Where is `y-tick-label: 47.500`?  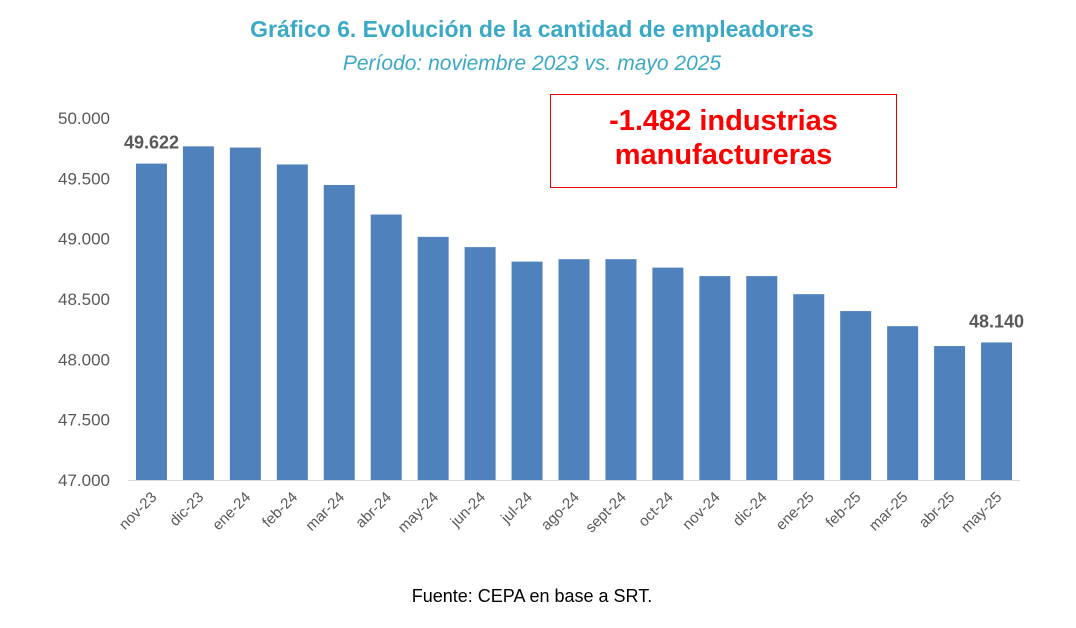 y-tick-label: 47.500 is located at coordinates (84, 420).